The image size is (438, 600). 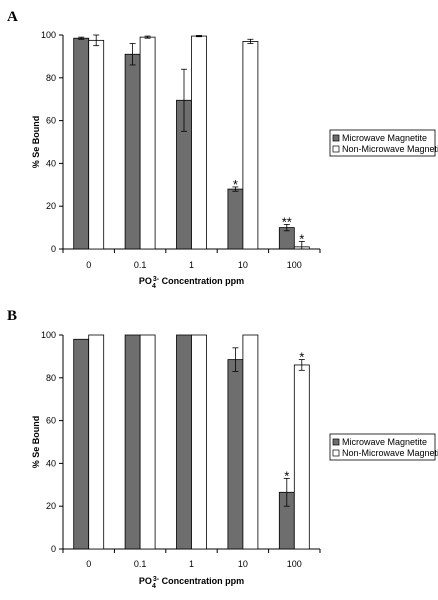 What do you see at coordinates (287, 221) in the screenshot?
I see `significance-marker: **` at bounding box center [287, 221].